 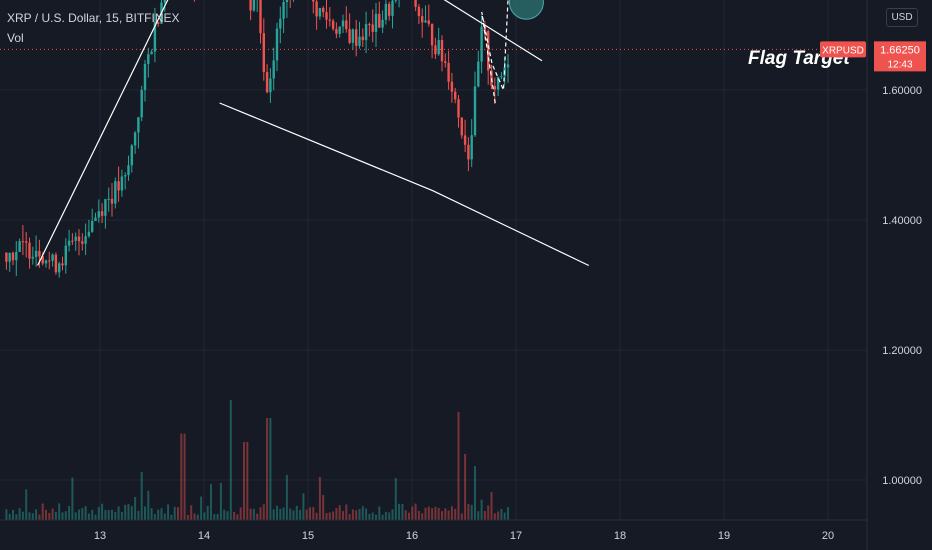 I want to click on lower-channel-line, so click(x=404, y=184).